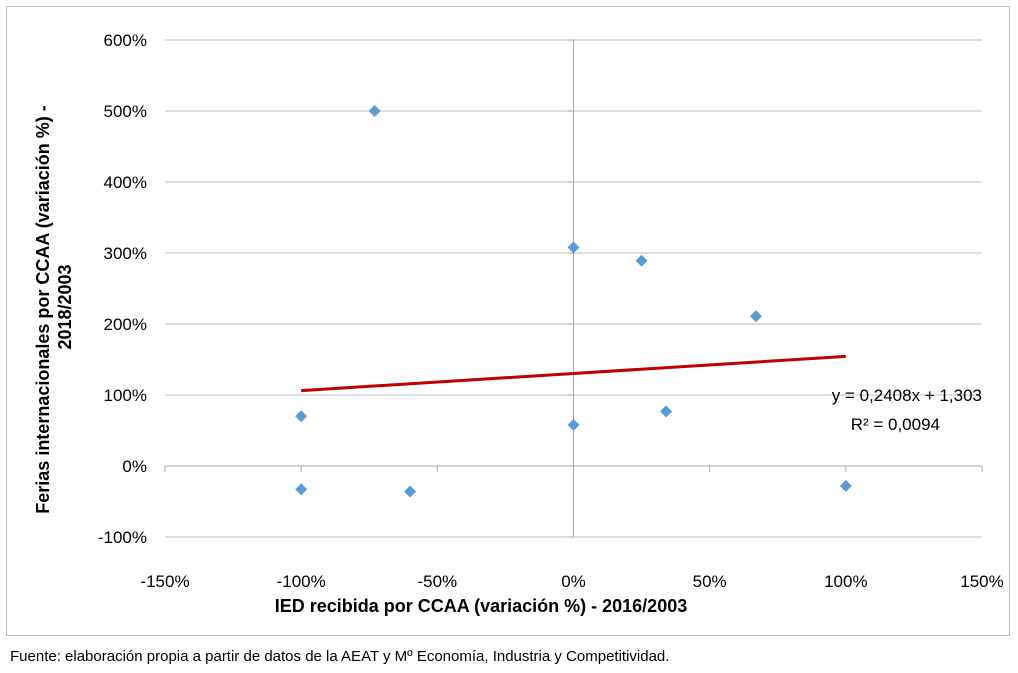 This screenshot has height=673, width=1018. What do you see at coordinates (301, 581) in the screenshot?
I see `x-tick-label: -100%` at bounding box center [301, 581].